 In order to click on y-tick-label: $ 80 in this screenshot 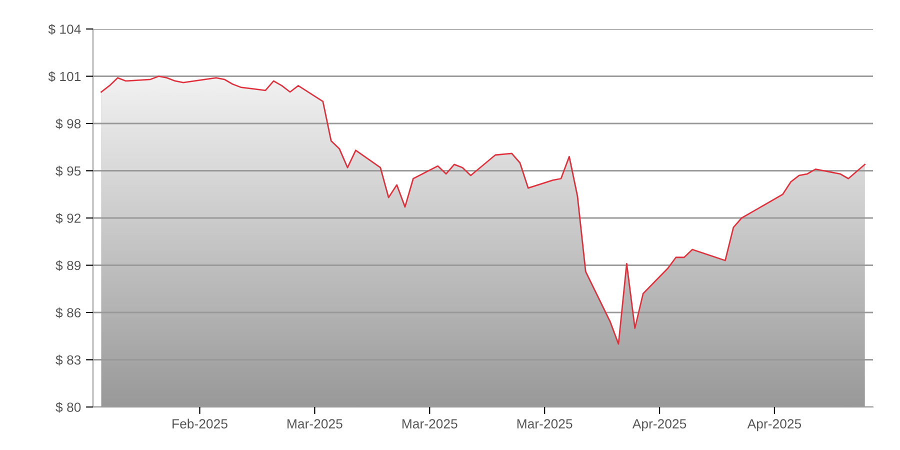, I will do `click(68, 407)`.